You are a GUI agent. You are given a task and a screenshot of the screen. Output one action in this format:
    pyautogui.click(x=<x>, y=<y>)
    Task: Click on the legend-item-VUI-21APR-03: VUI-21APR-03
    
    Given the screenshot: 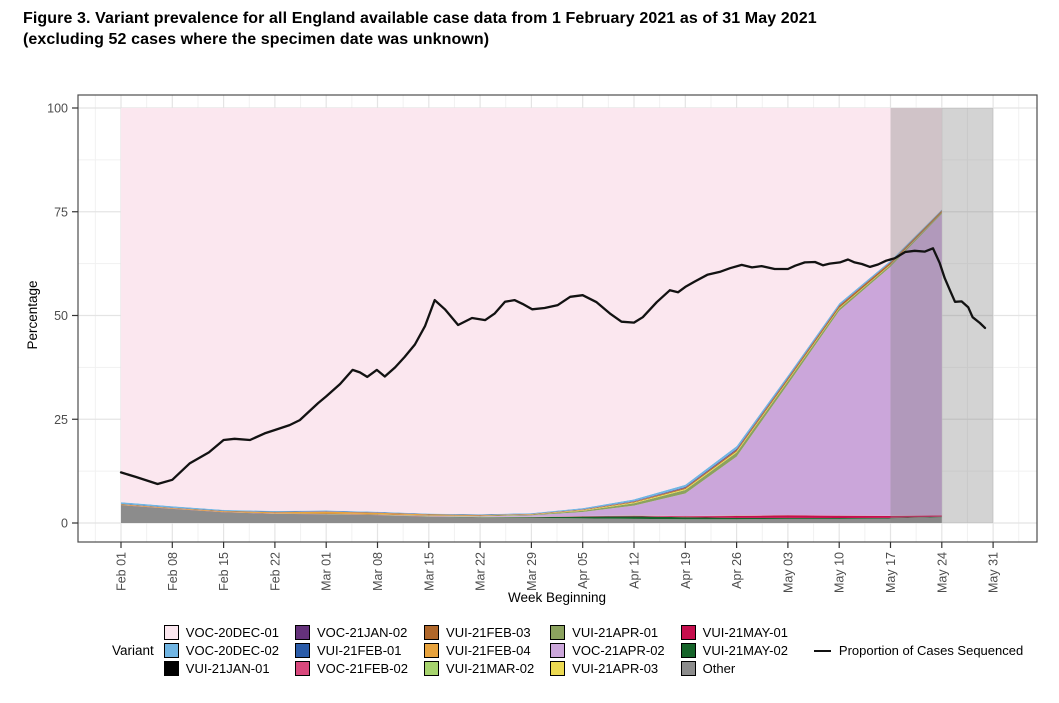 What is the action you would take?
    pyautogui.click(x=607, y=668)
    